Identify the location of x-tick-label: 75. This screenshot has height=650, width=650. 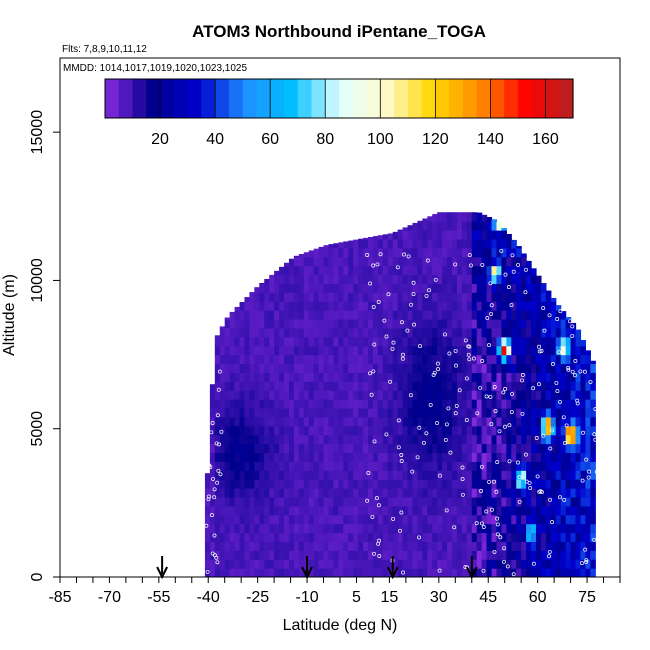
(587, 597).